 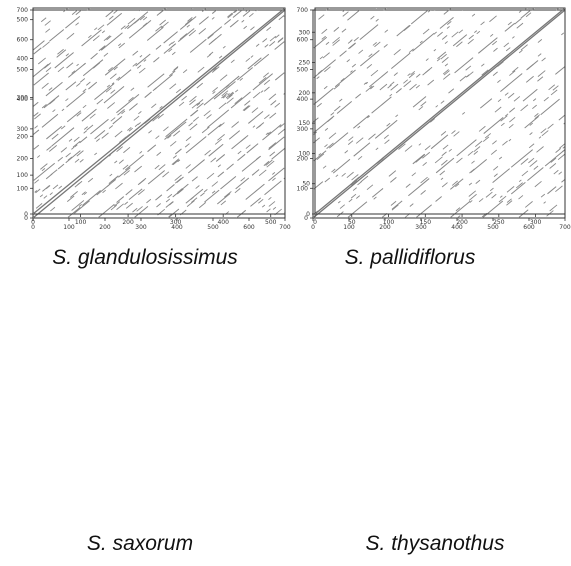 What do you see at coordinates (303, 40) in the screenshot?
I see `y-tick-label: 600` at bounding box center [303, 40].